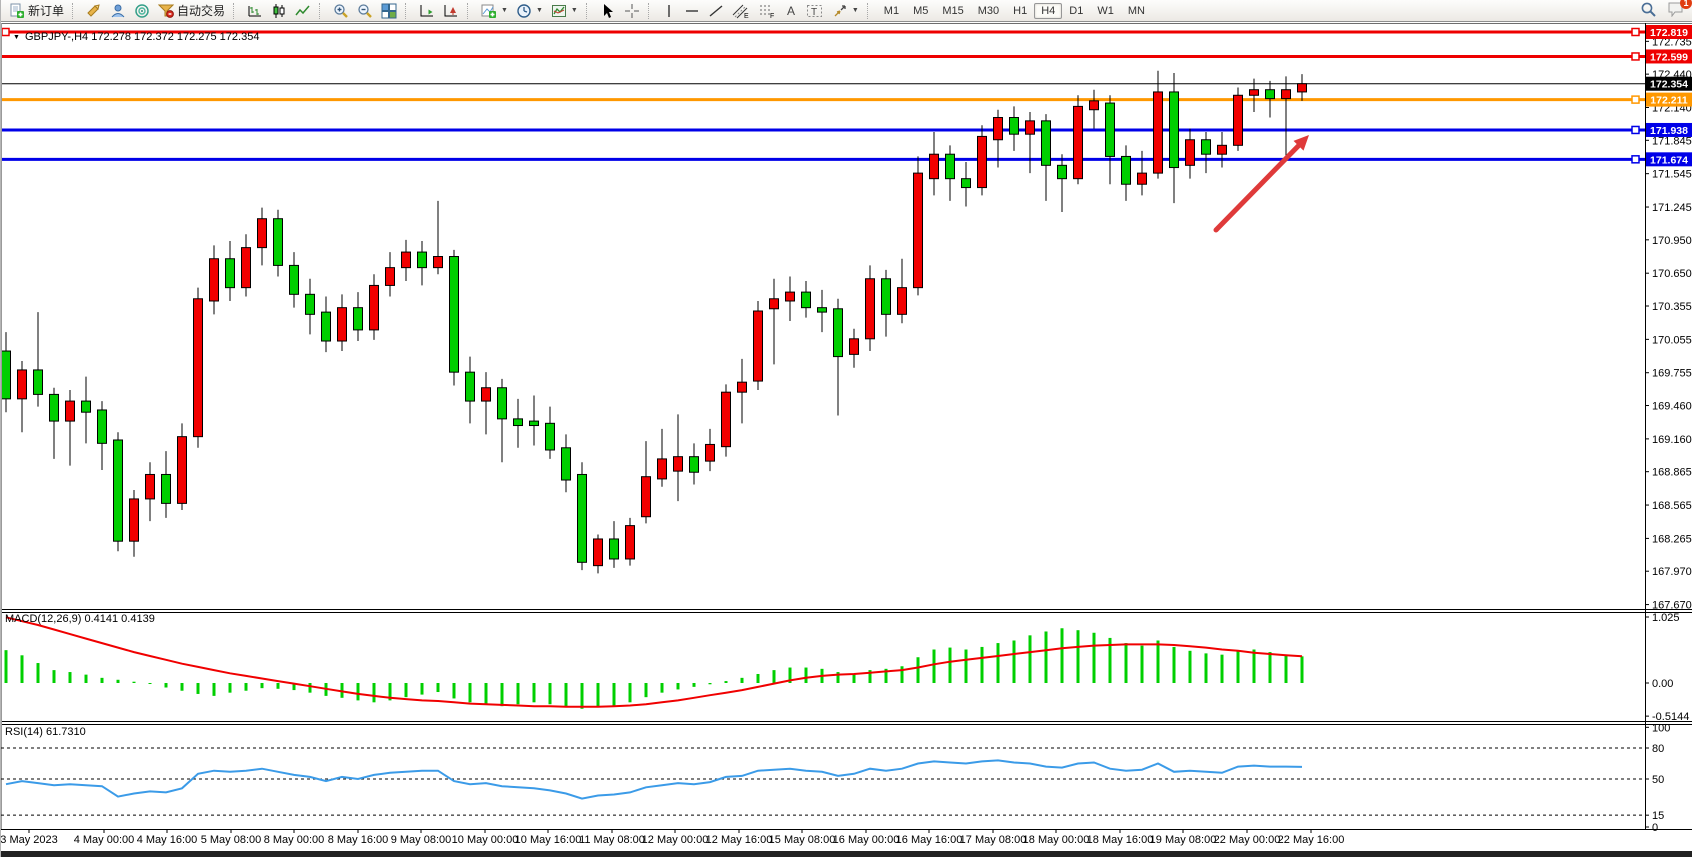 Image resolution: width=1692 pixels, height=857 pixels. What do you see at coordinates (1261, 184) in the screenshot?
I see `annotation-arrow` at bounding box center [1261, 184].